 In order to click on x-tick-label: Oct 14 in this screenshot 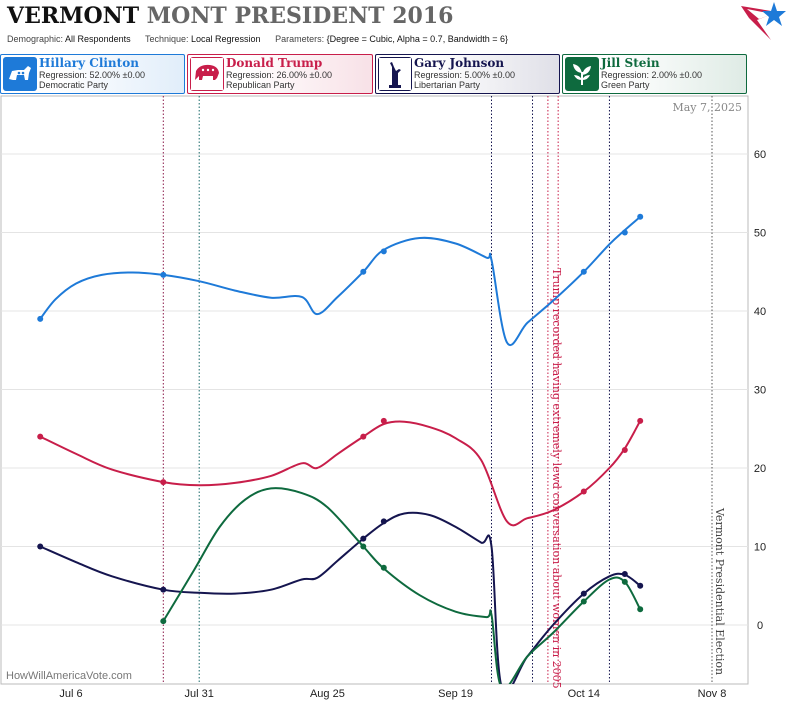, I will do `click(584, 694)`.